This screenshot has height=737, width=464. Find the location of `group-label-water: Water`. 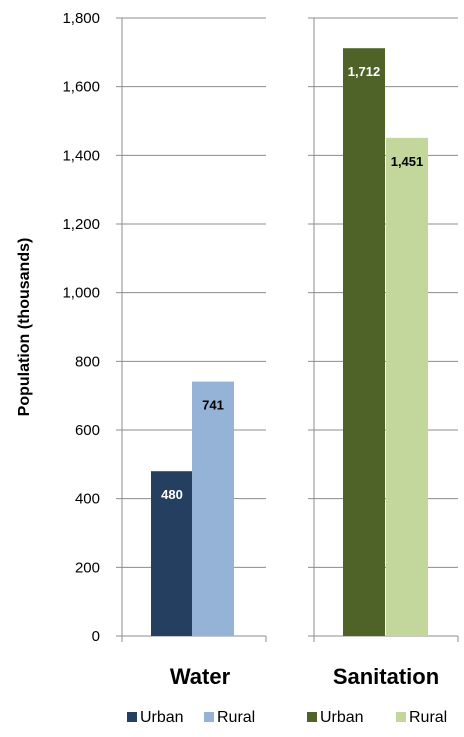

group-label-water: Water is located at coordinates (200, 676).